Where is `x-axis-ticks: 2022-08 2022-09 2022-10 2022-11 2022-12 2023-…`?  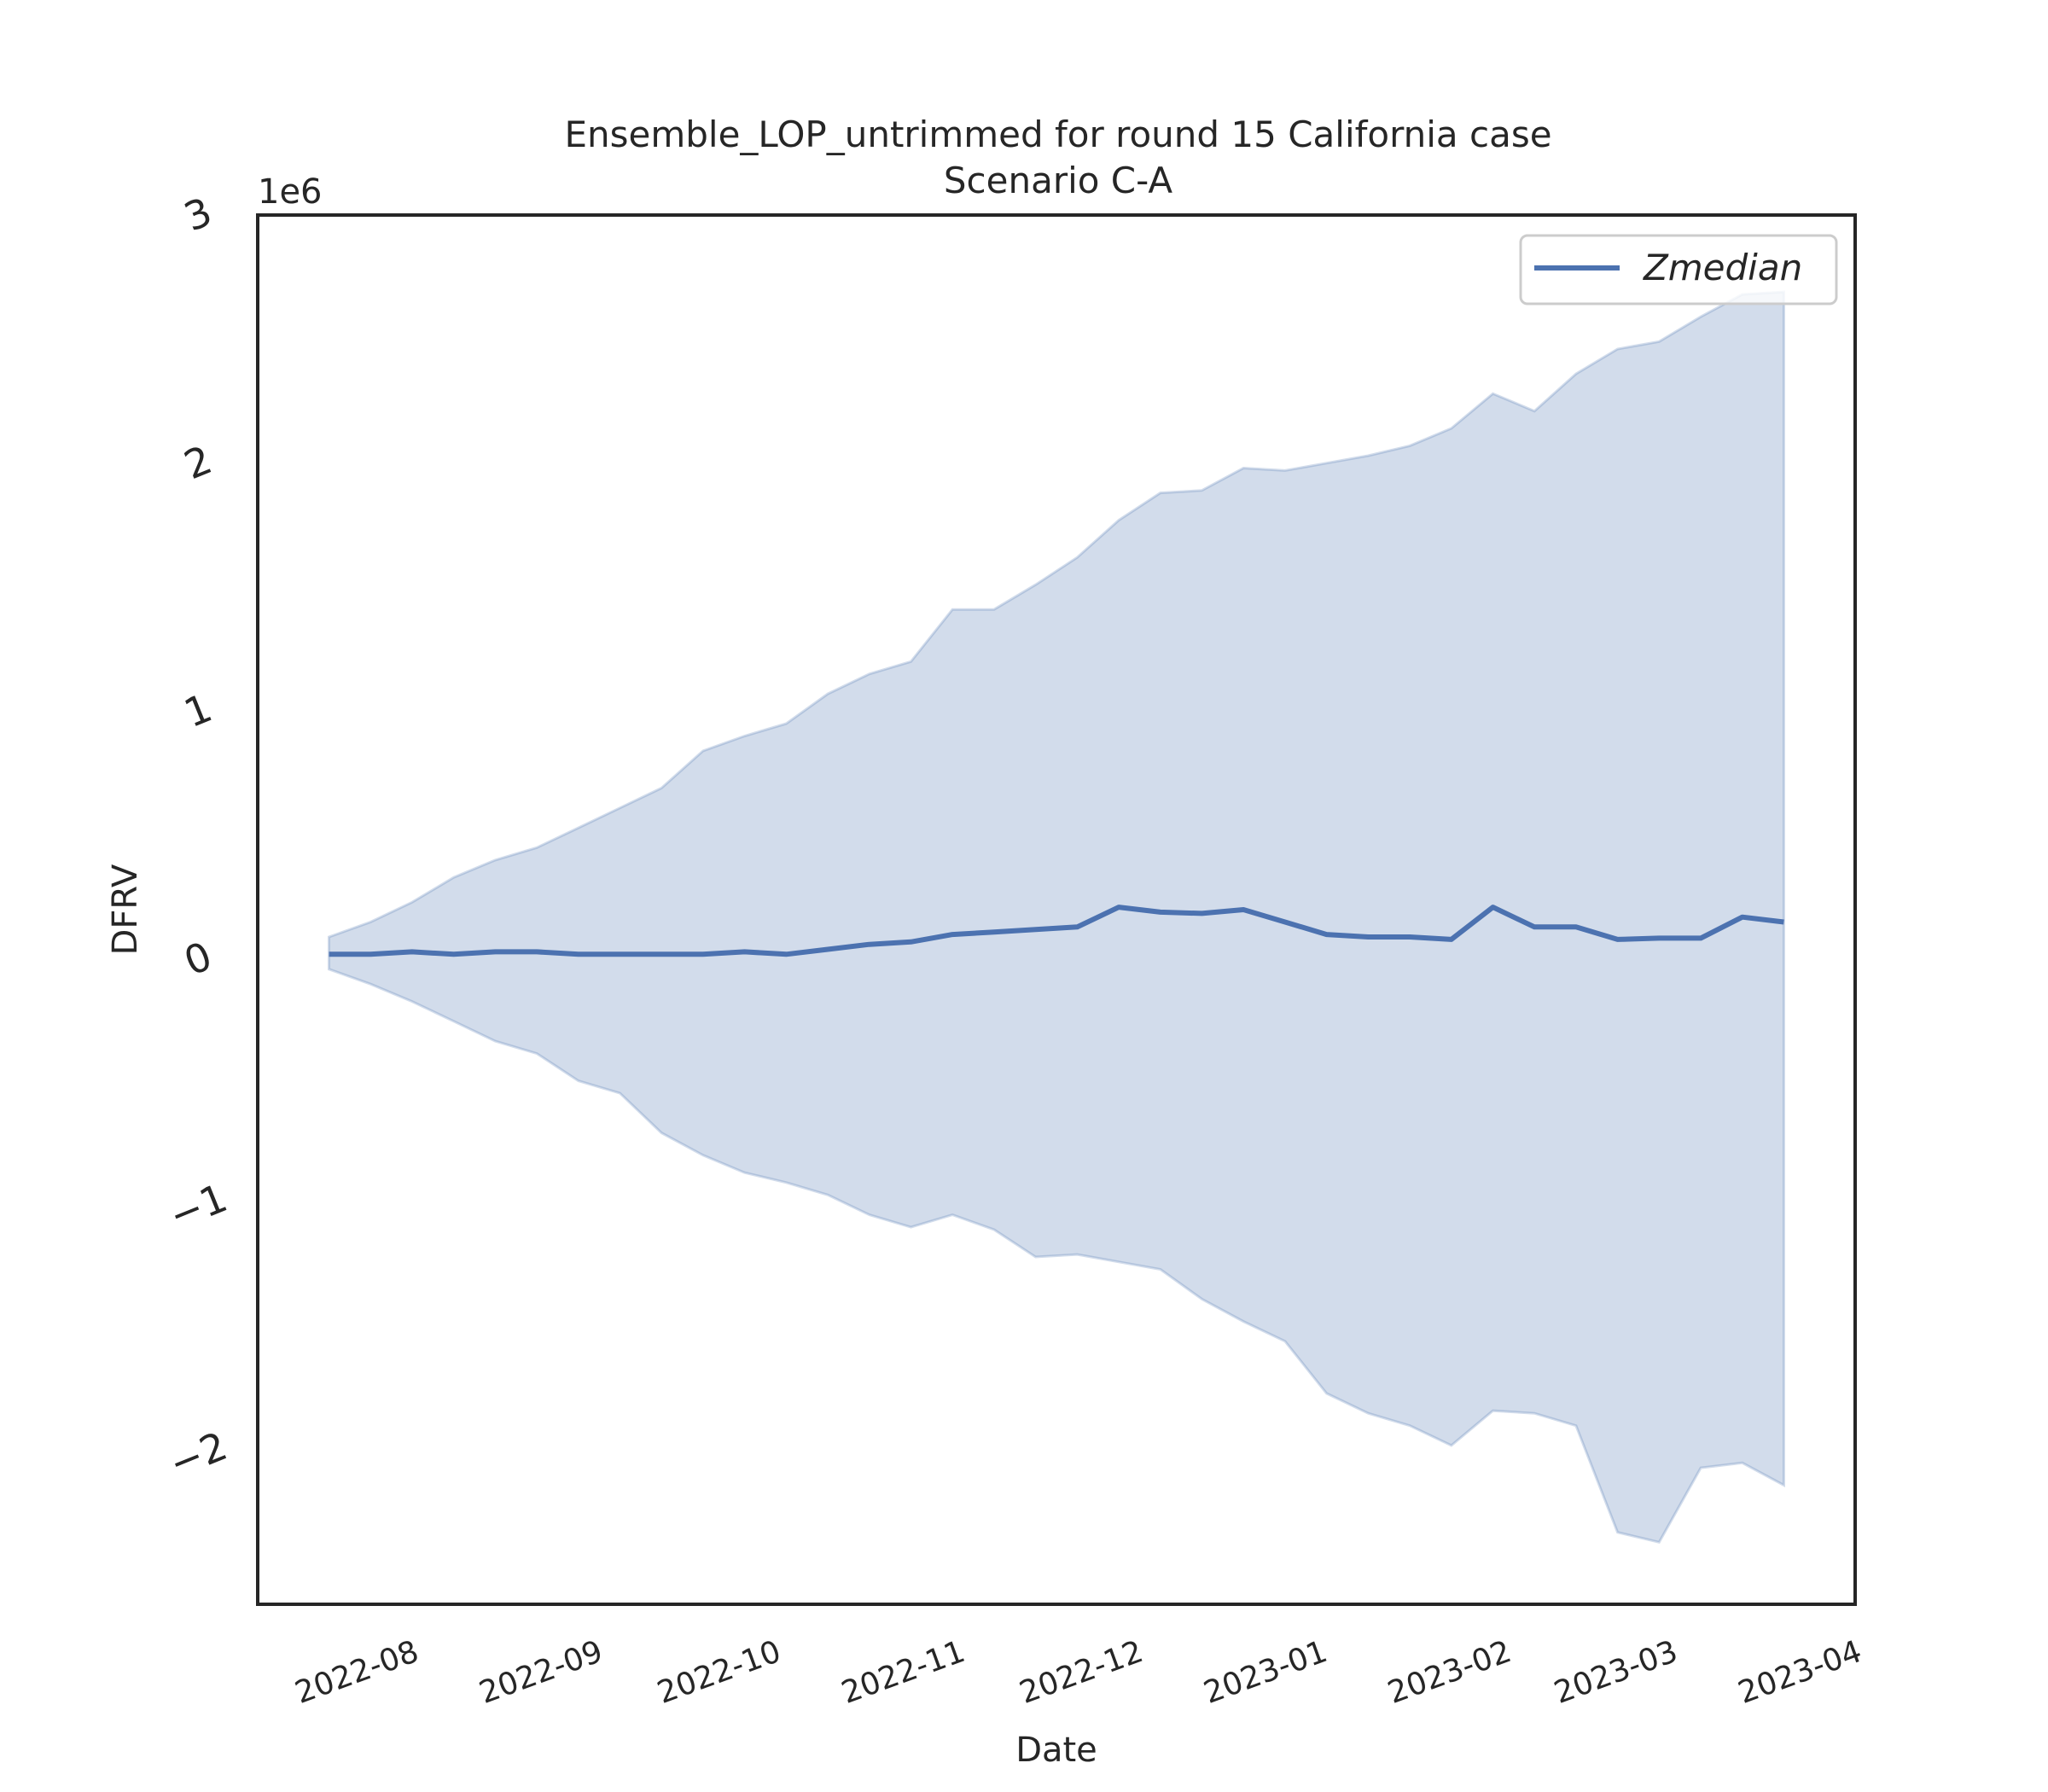 x-axis-ticks: 2022-08 2022-09 2022-10 2022-11 2022-12 2023-… is located at coordinates (1078, 1672).